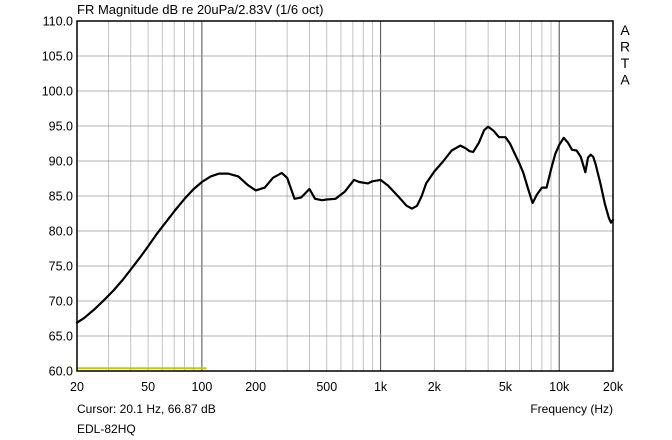  I want to click on x-tick-label: 20k, so click(613, 387).